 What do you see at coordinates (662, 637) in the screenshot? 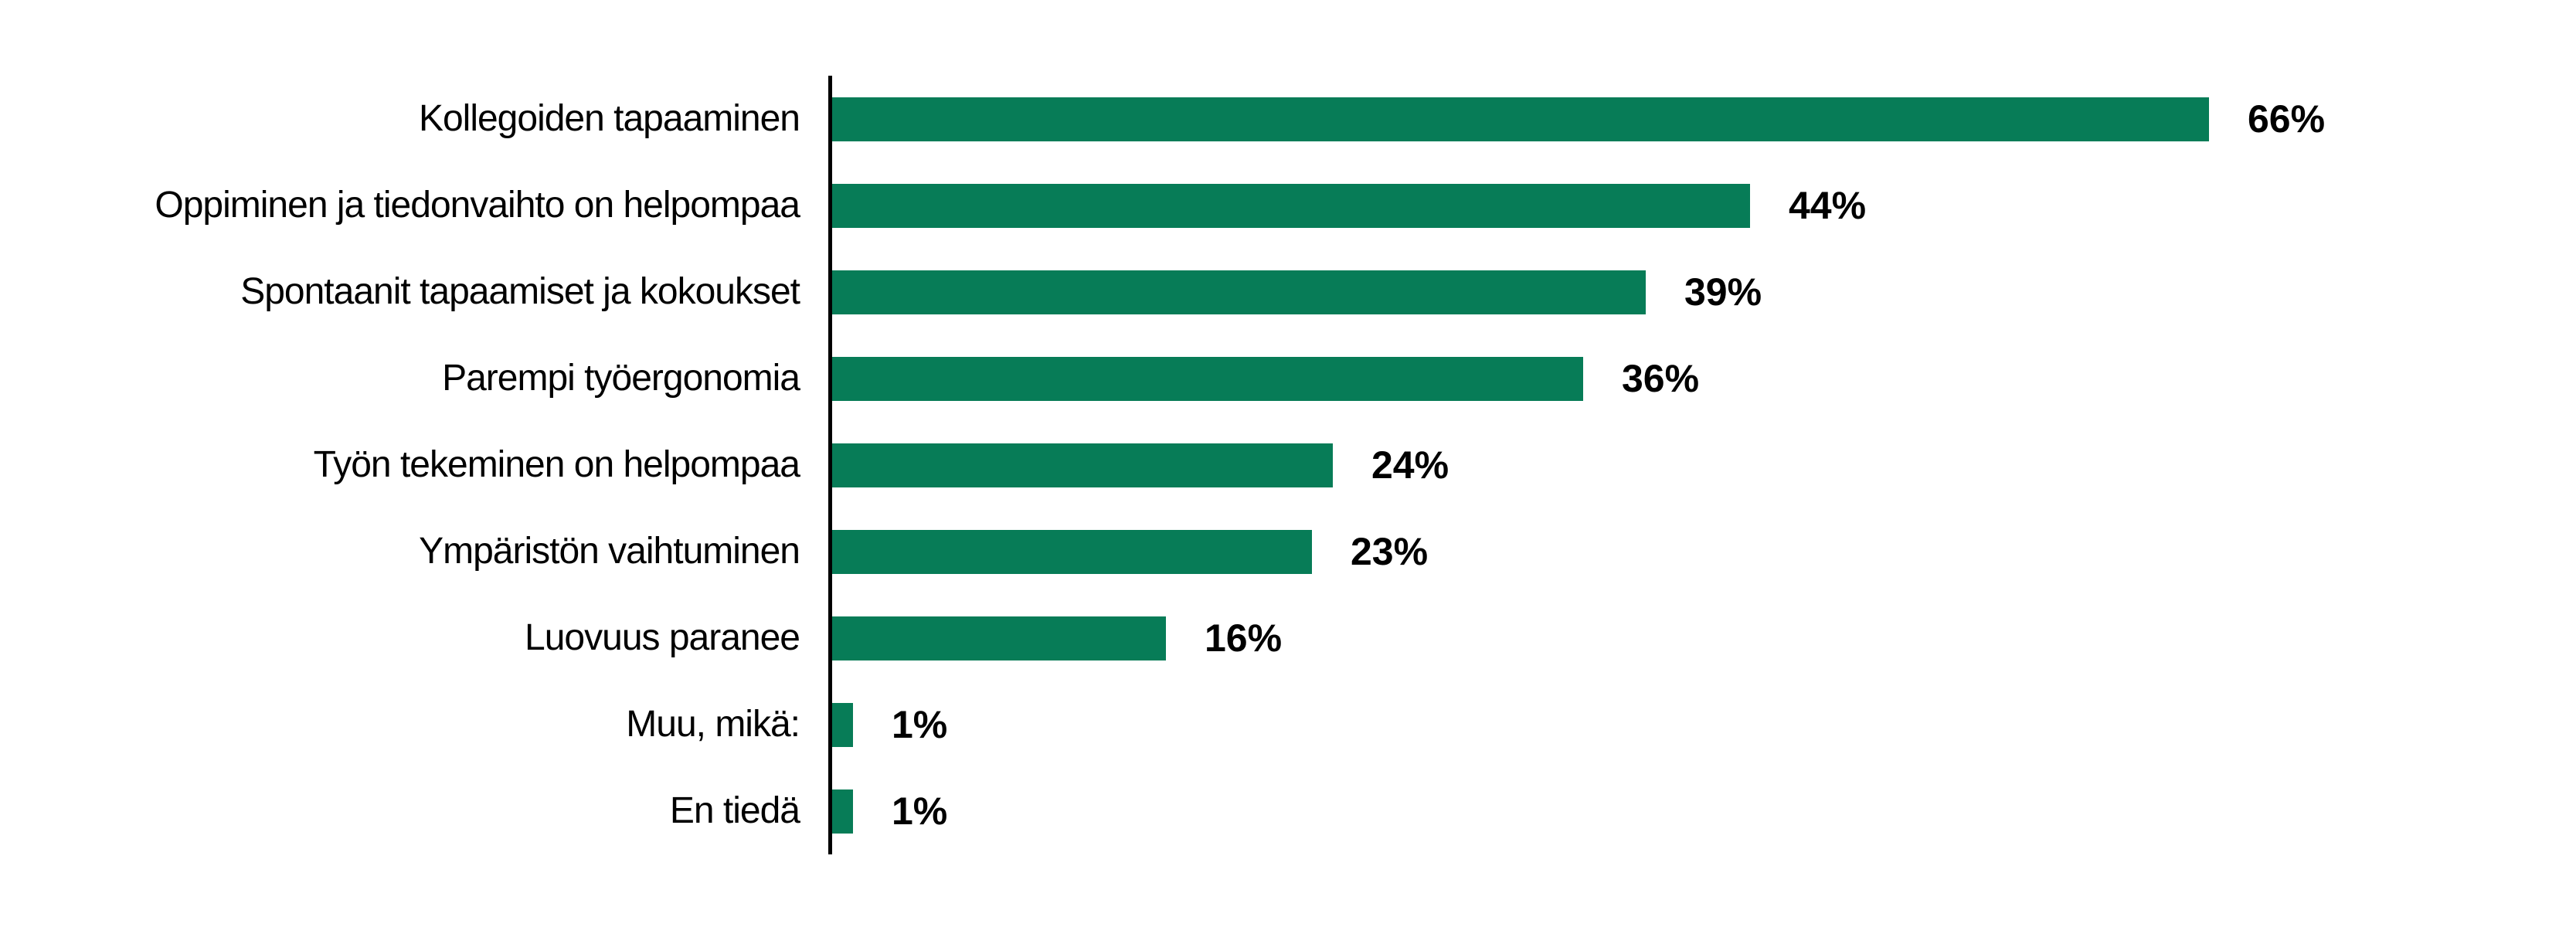
I see `category-label: Luovuus paranee` at bounding box center [662, 637].